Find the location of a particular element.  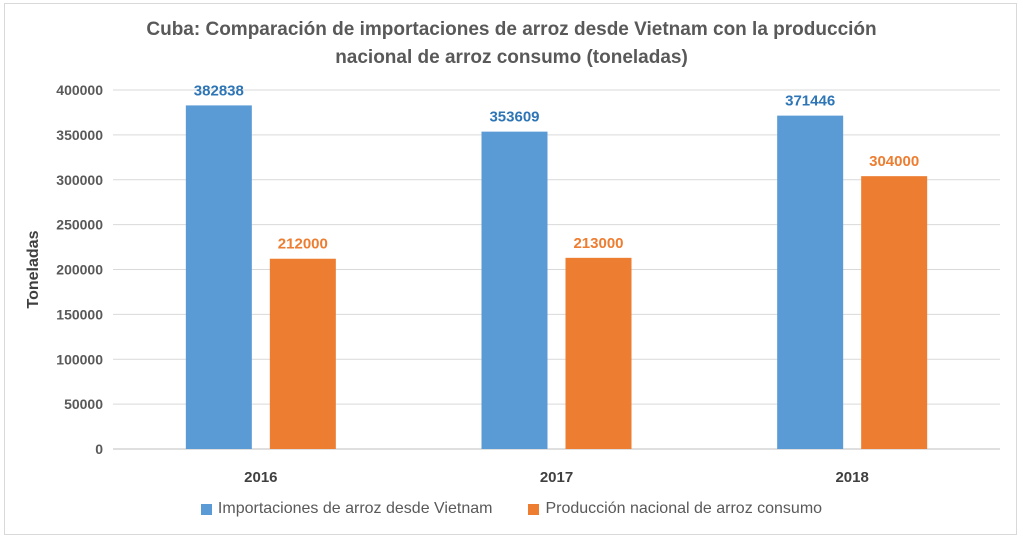

x-tick-label: 2018 is located at coordinates (851, 477).